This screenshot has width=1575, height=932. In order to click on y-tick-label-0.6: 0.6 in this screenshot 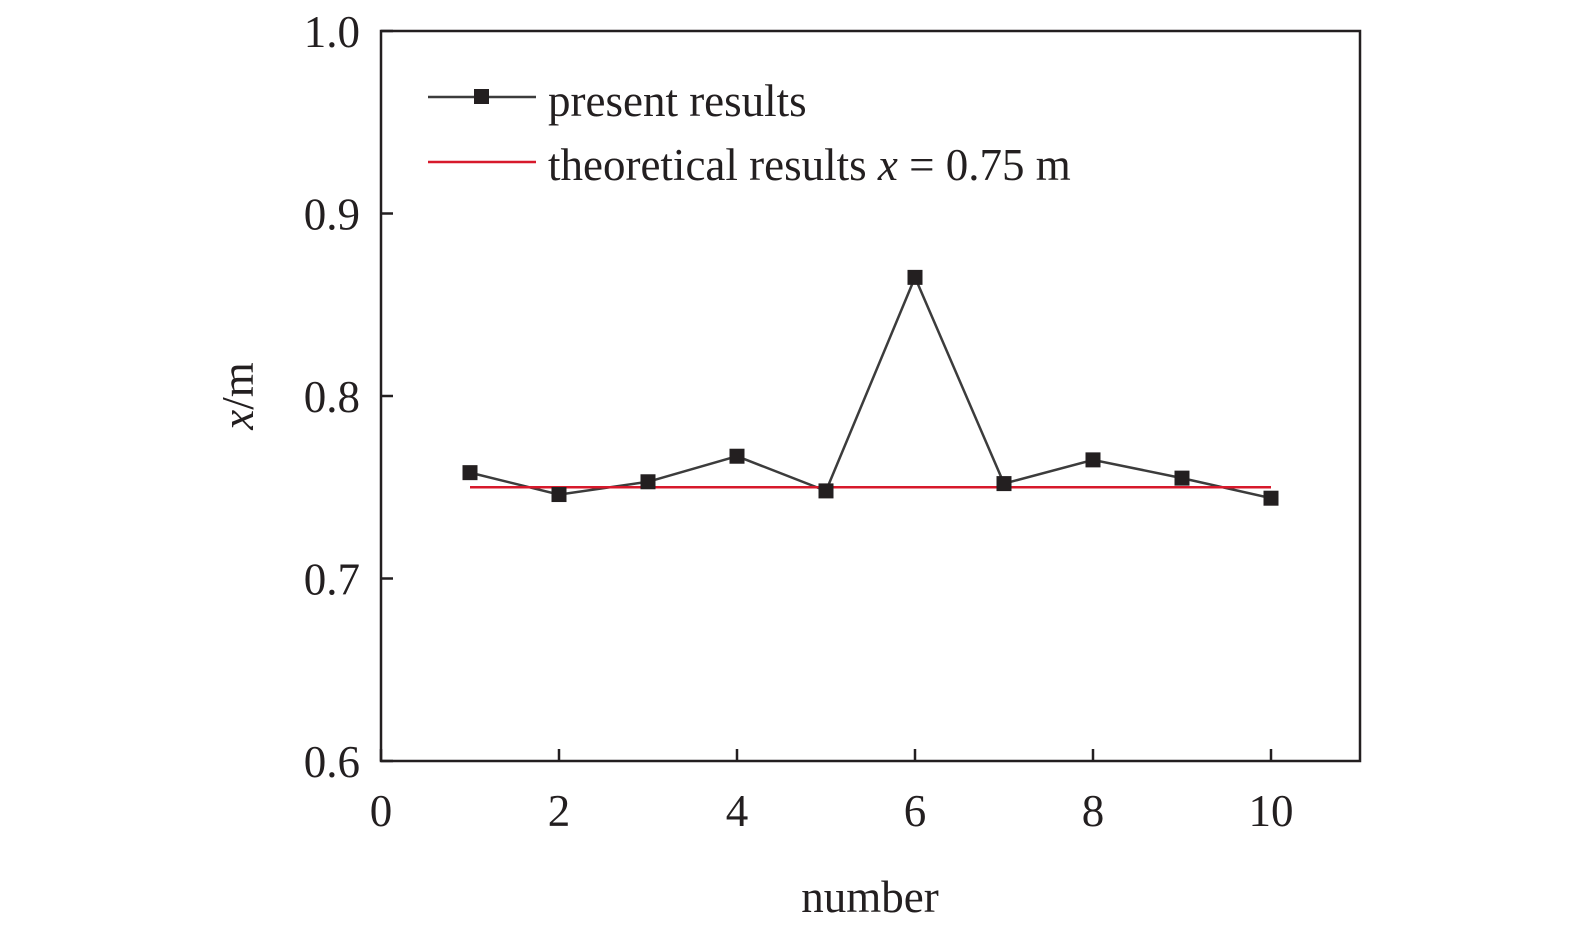, I will do `click(332, 762)`.